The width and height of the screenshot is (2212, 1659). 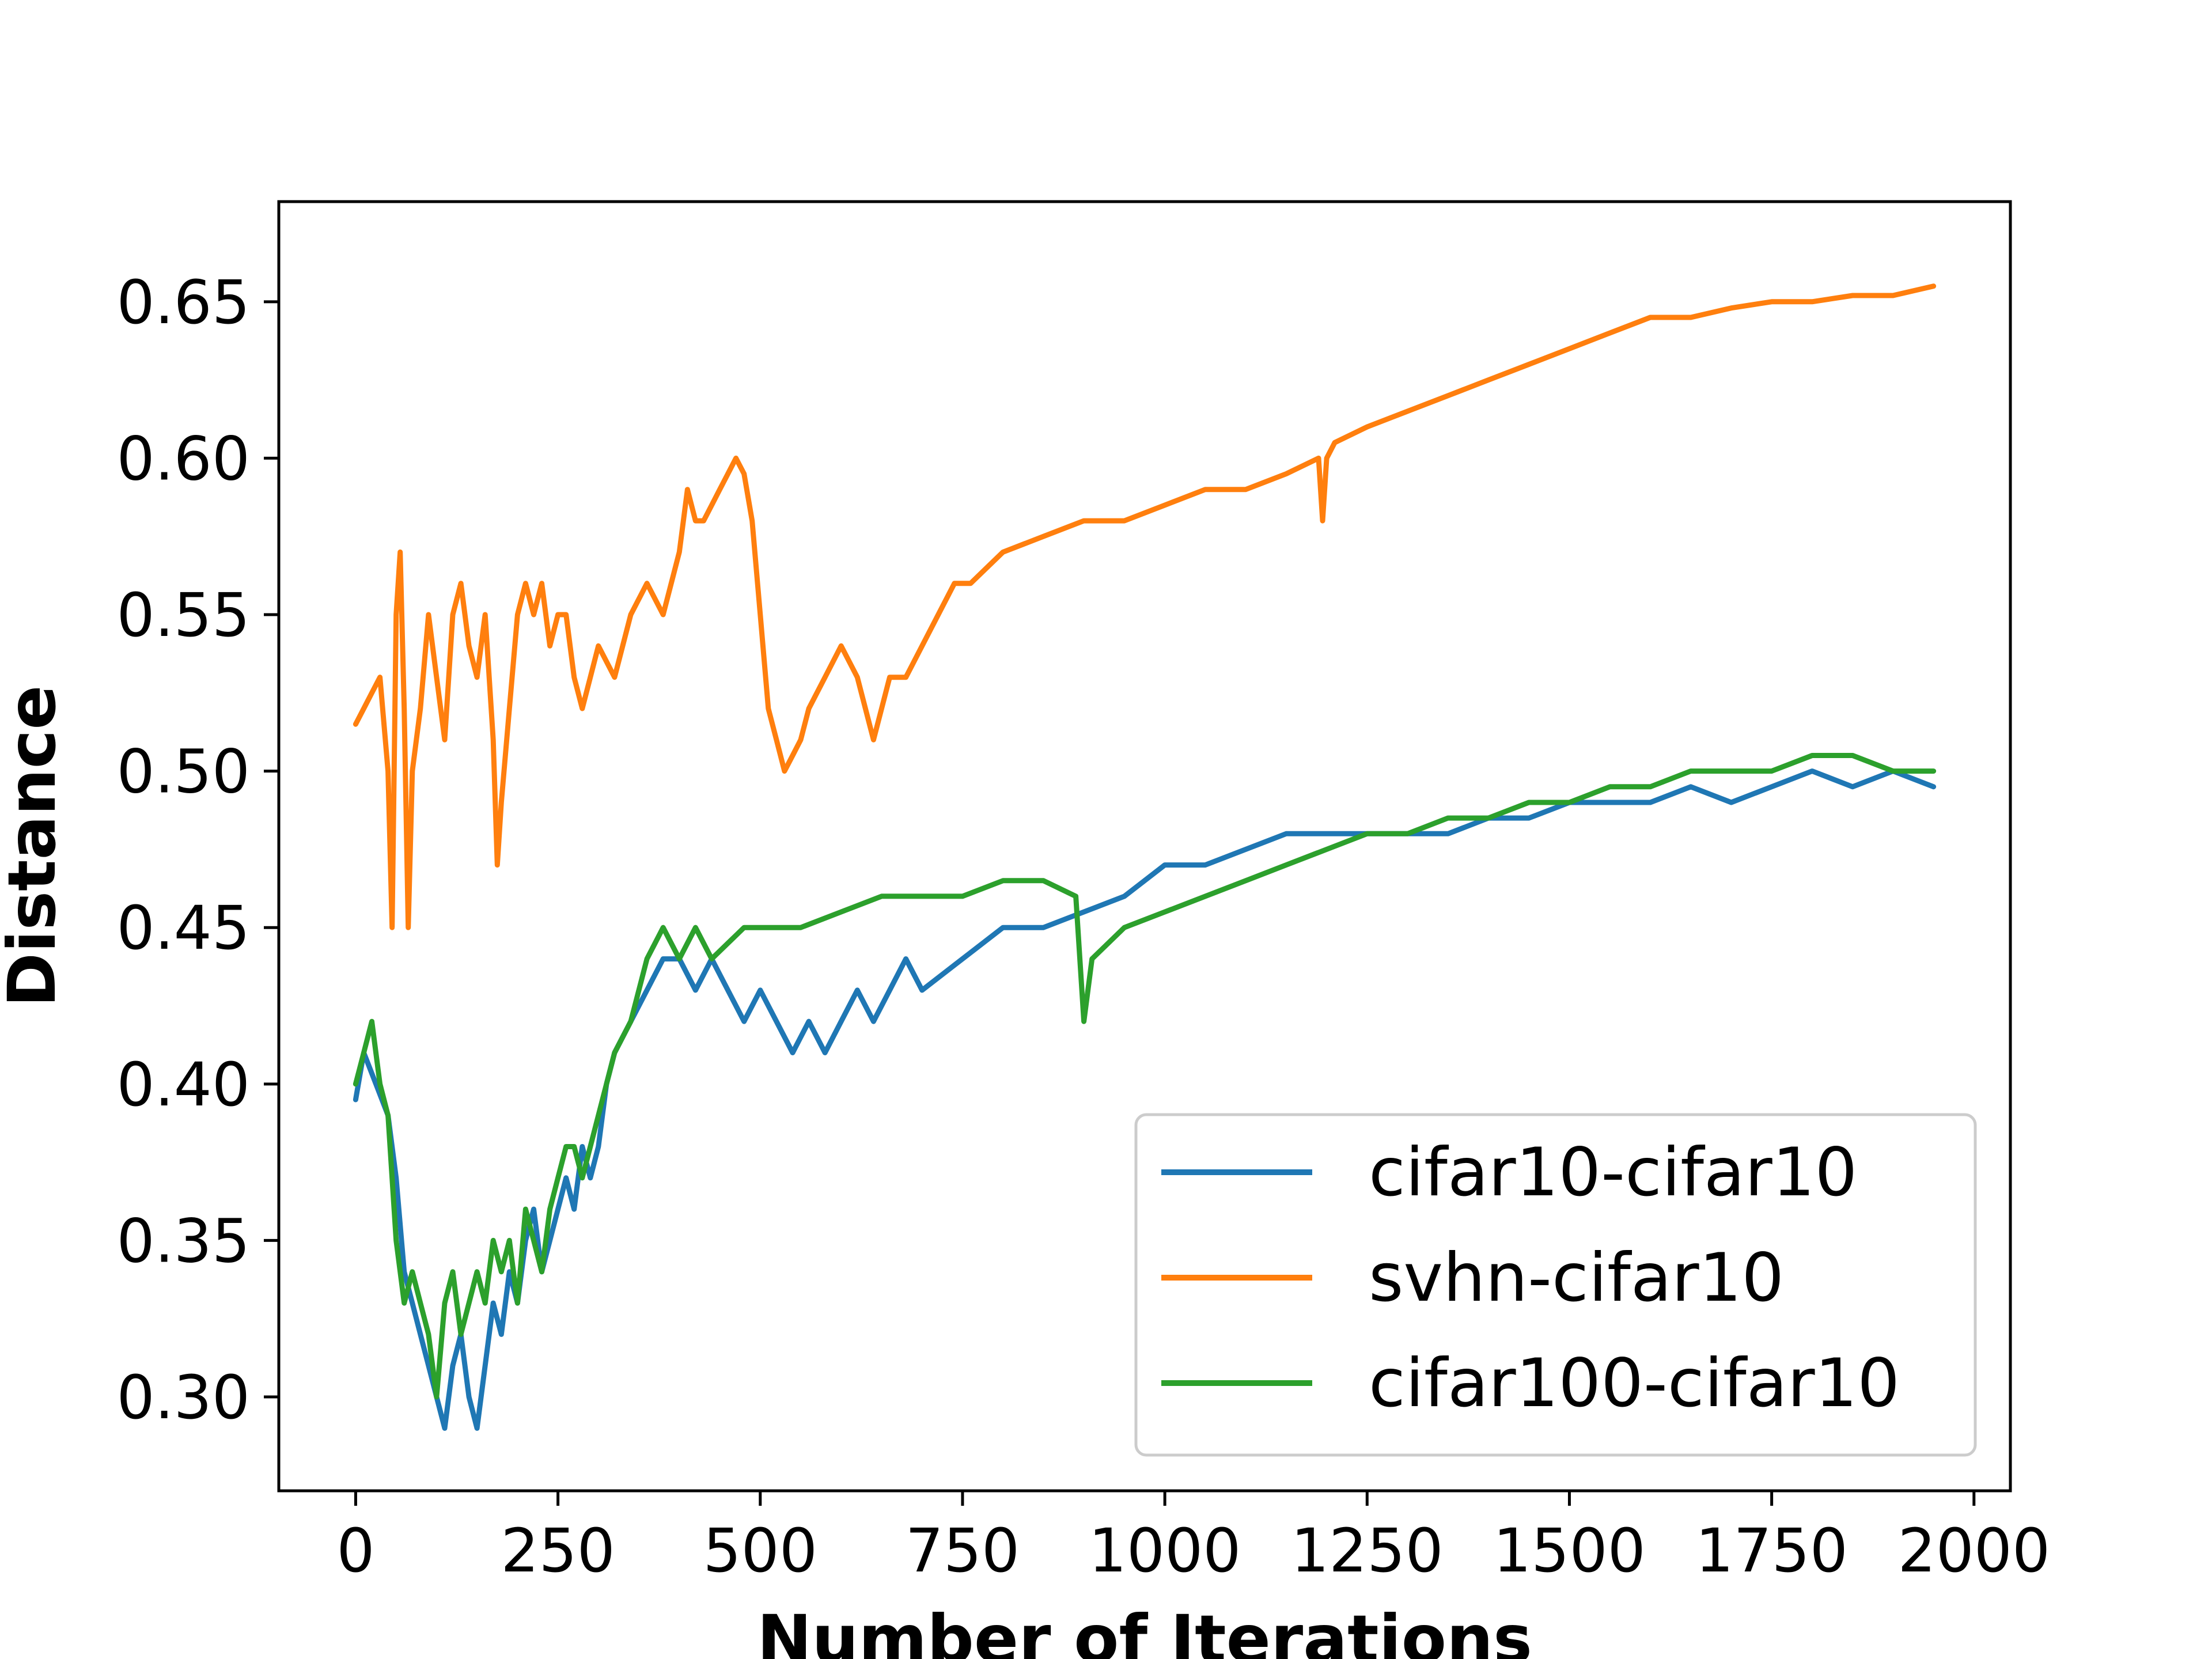 What do you see at coordinates (197, 850) in the screenshot?
I see `y-axis: 0.30 0.35 0.40 0.45 0.50 0.55 0.60 0.65` at bounding box center [197, 850].